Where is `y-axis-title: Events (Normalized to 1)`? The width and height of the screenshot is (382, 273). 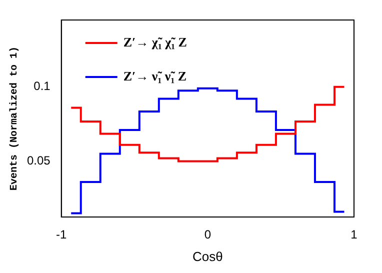 y-axis-title: Events (Normalized to 1) is located at coordinates (14, 118).